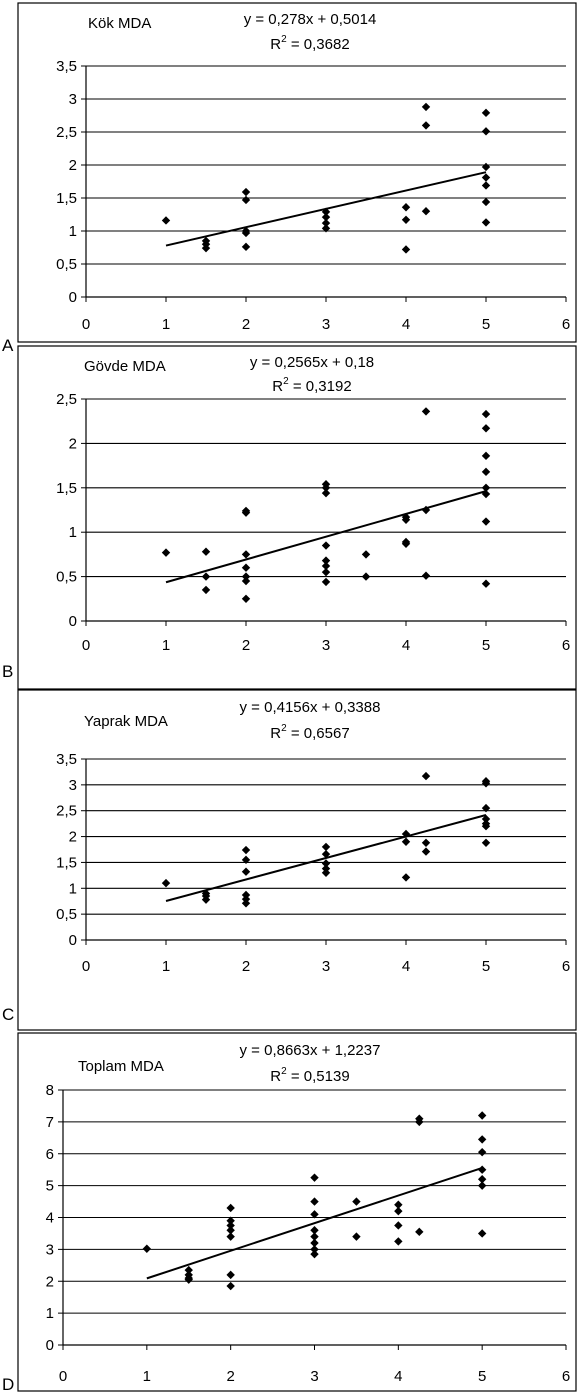 This screenshot has width=579, height=1394. Describe the element at coordinates (86, 324) in the screenshot. I see `x-tick-label: 0` at that location.